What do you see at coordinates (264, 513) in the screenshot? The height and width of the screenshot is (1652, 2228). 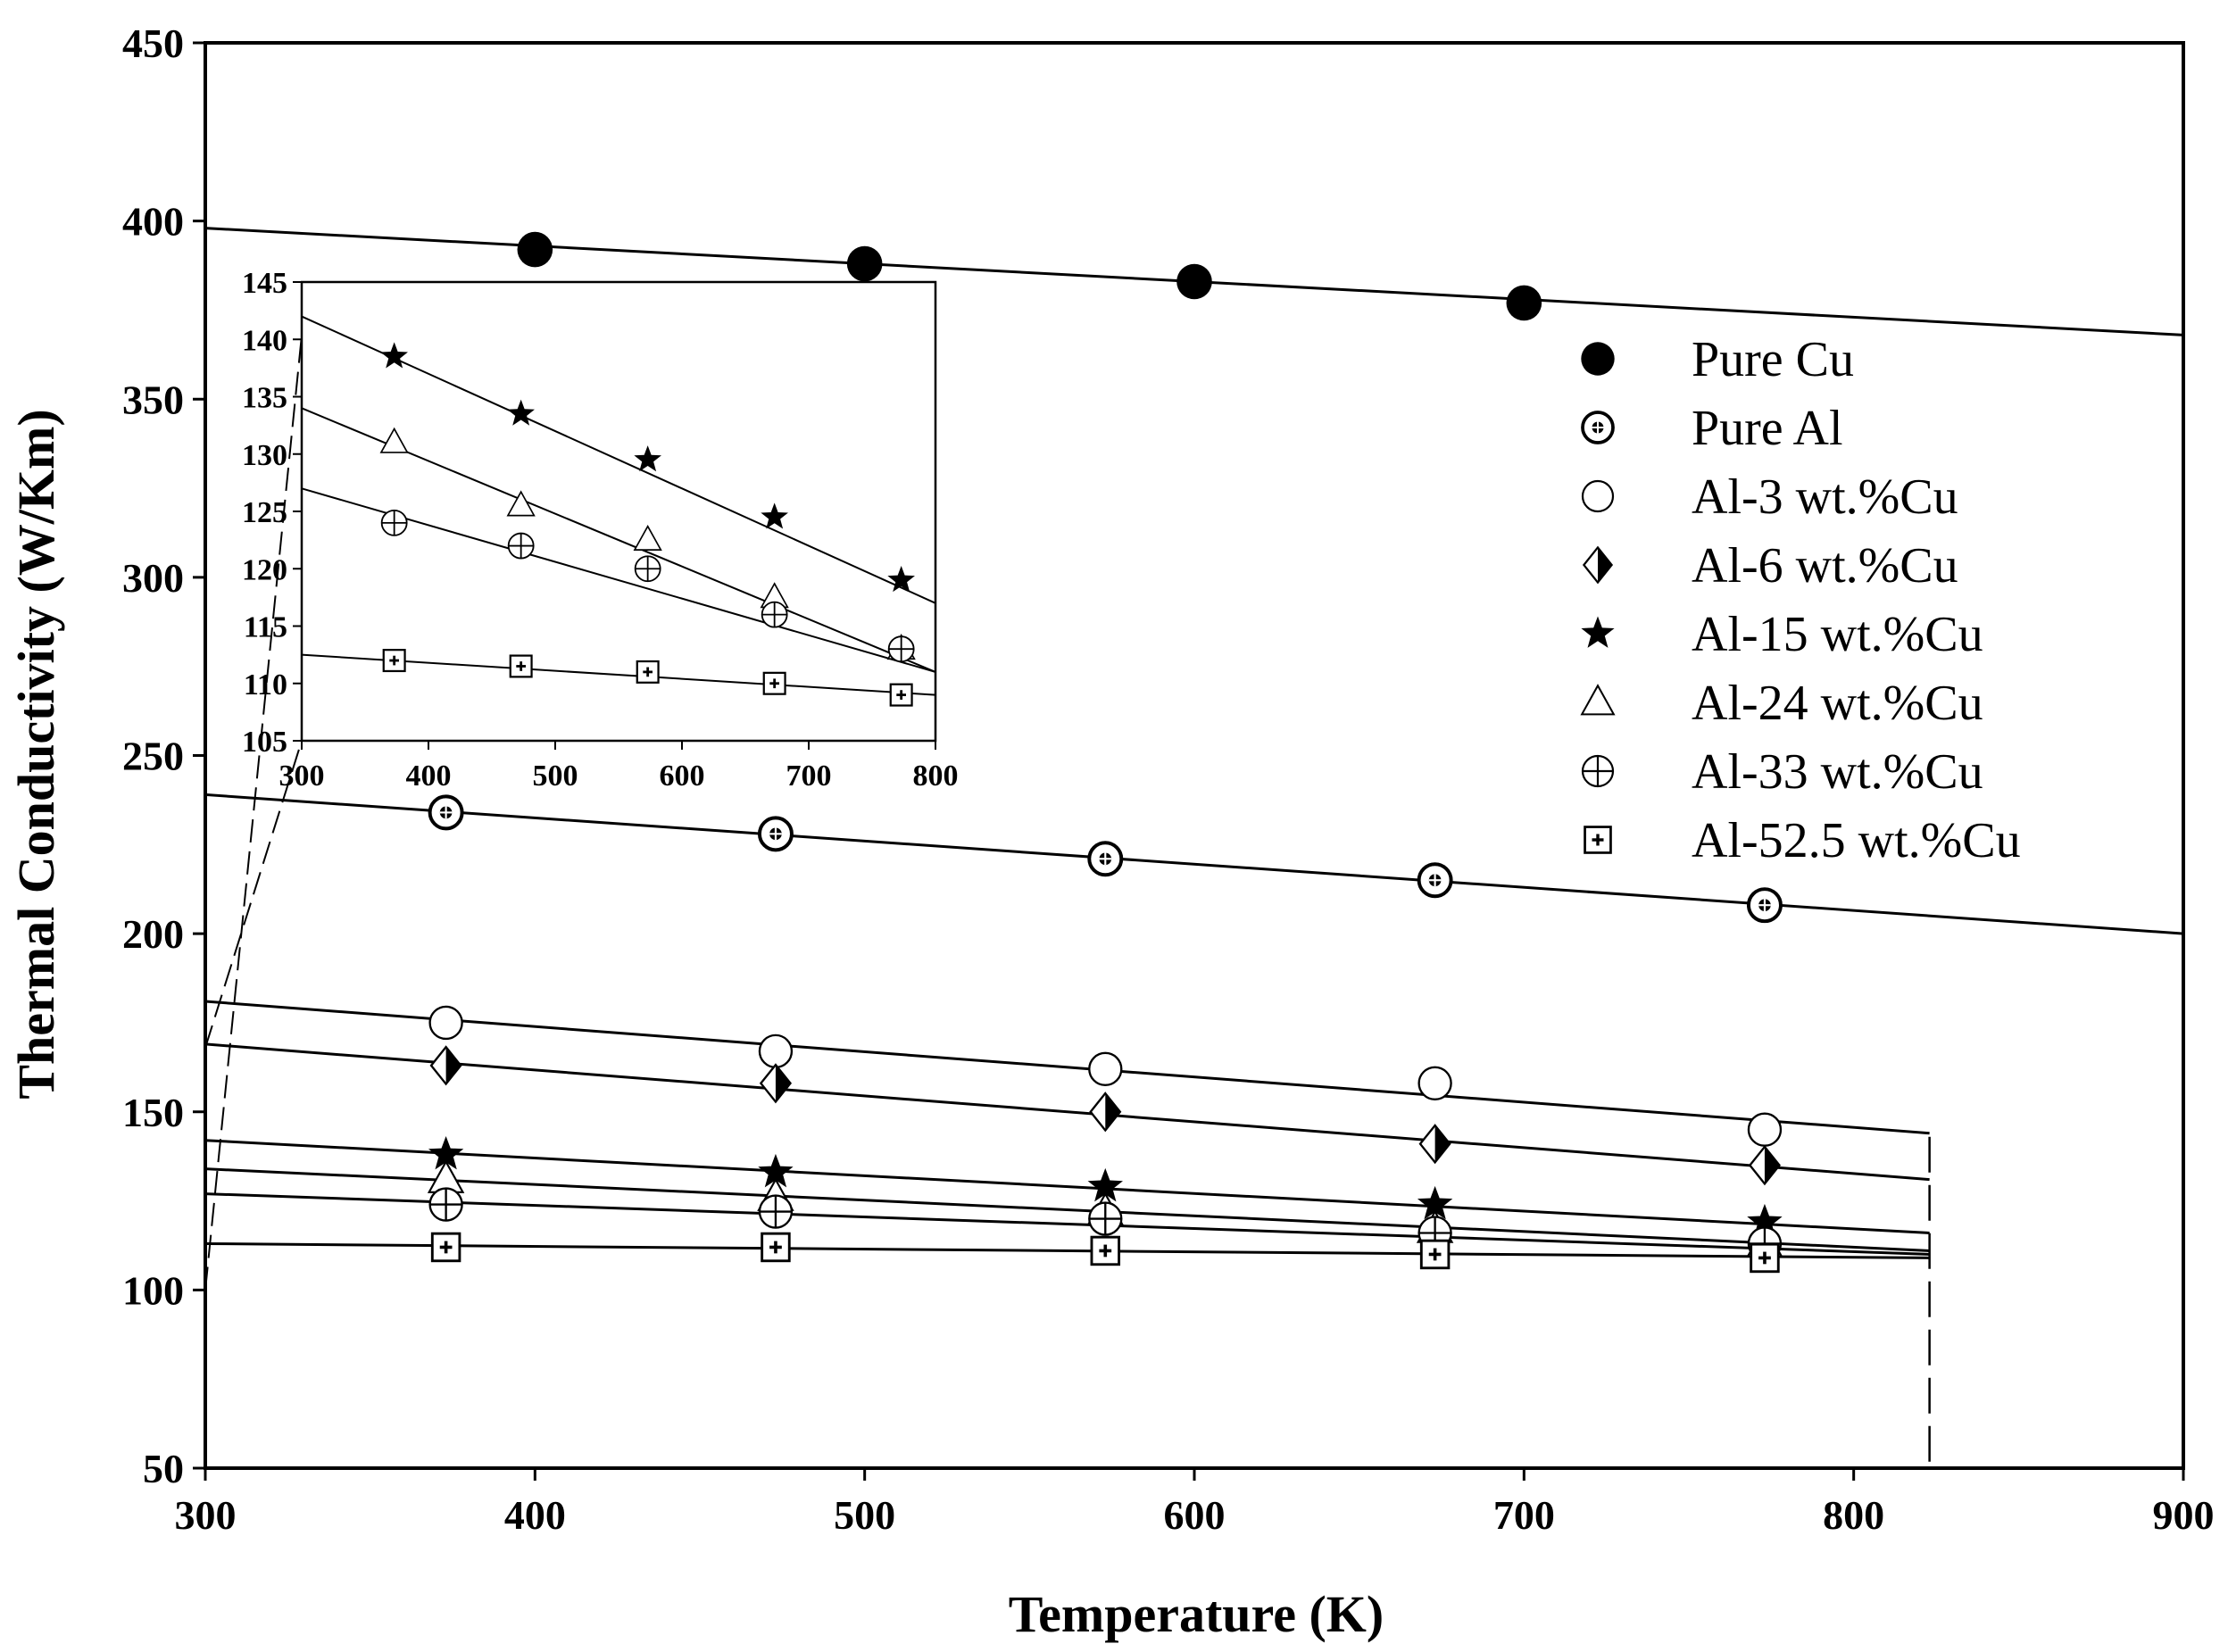 I see `inset-y-tick-label: 125` at bounding box center [264, 513].